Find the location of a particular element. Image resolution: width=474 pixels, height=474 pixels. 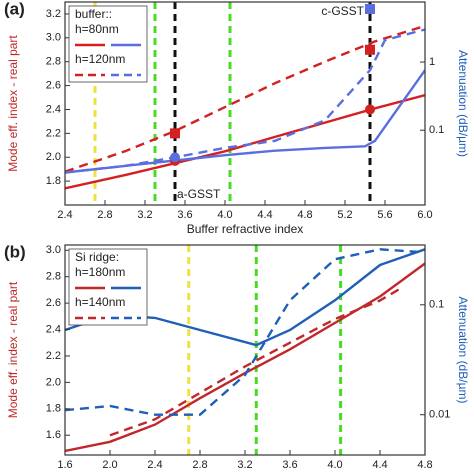

legend-label: h=80nm is located at coordinates (97, 29).